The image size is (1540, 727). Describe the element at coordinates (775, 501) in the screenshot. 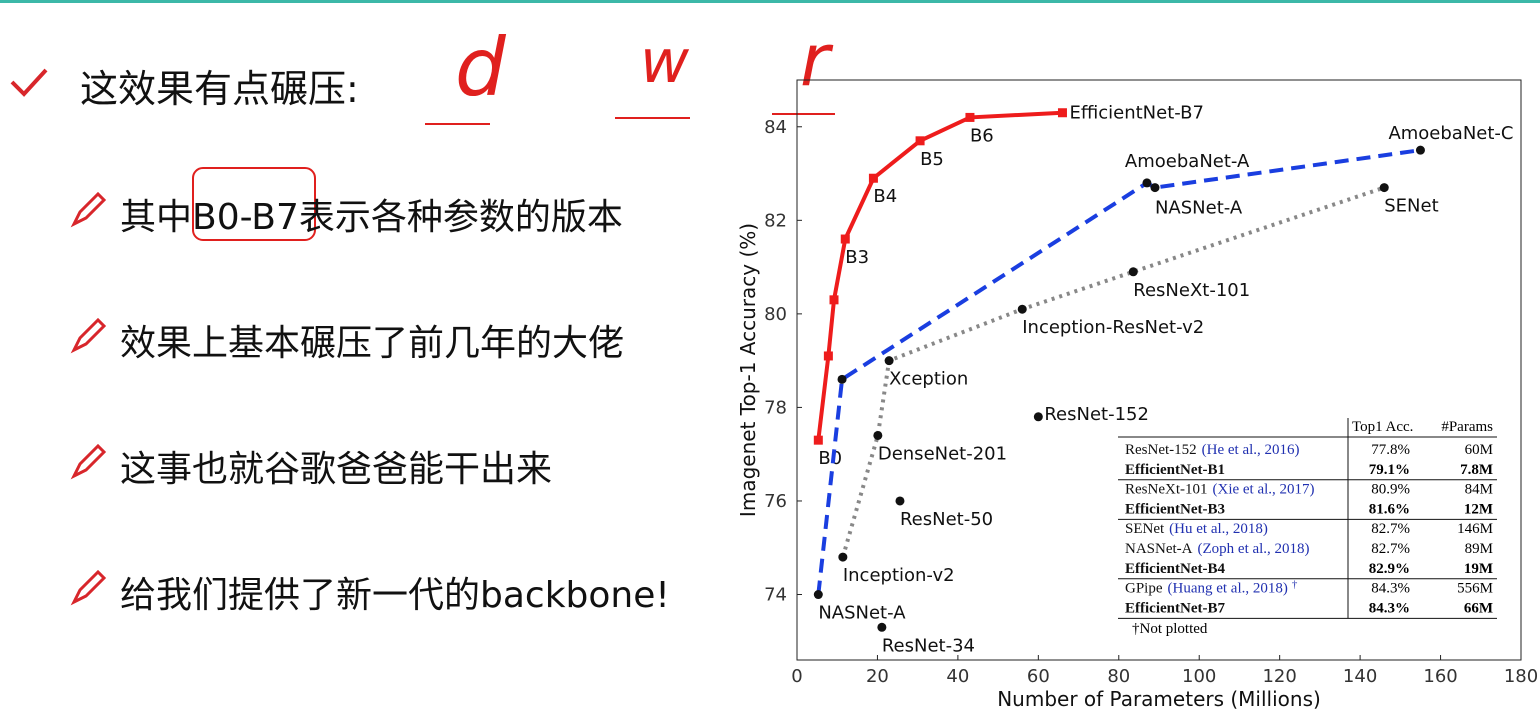

I see `y-tick-label: 76` at that location.